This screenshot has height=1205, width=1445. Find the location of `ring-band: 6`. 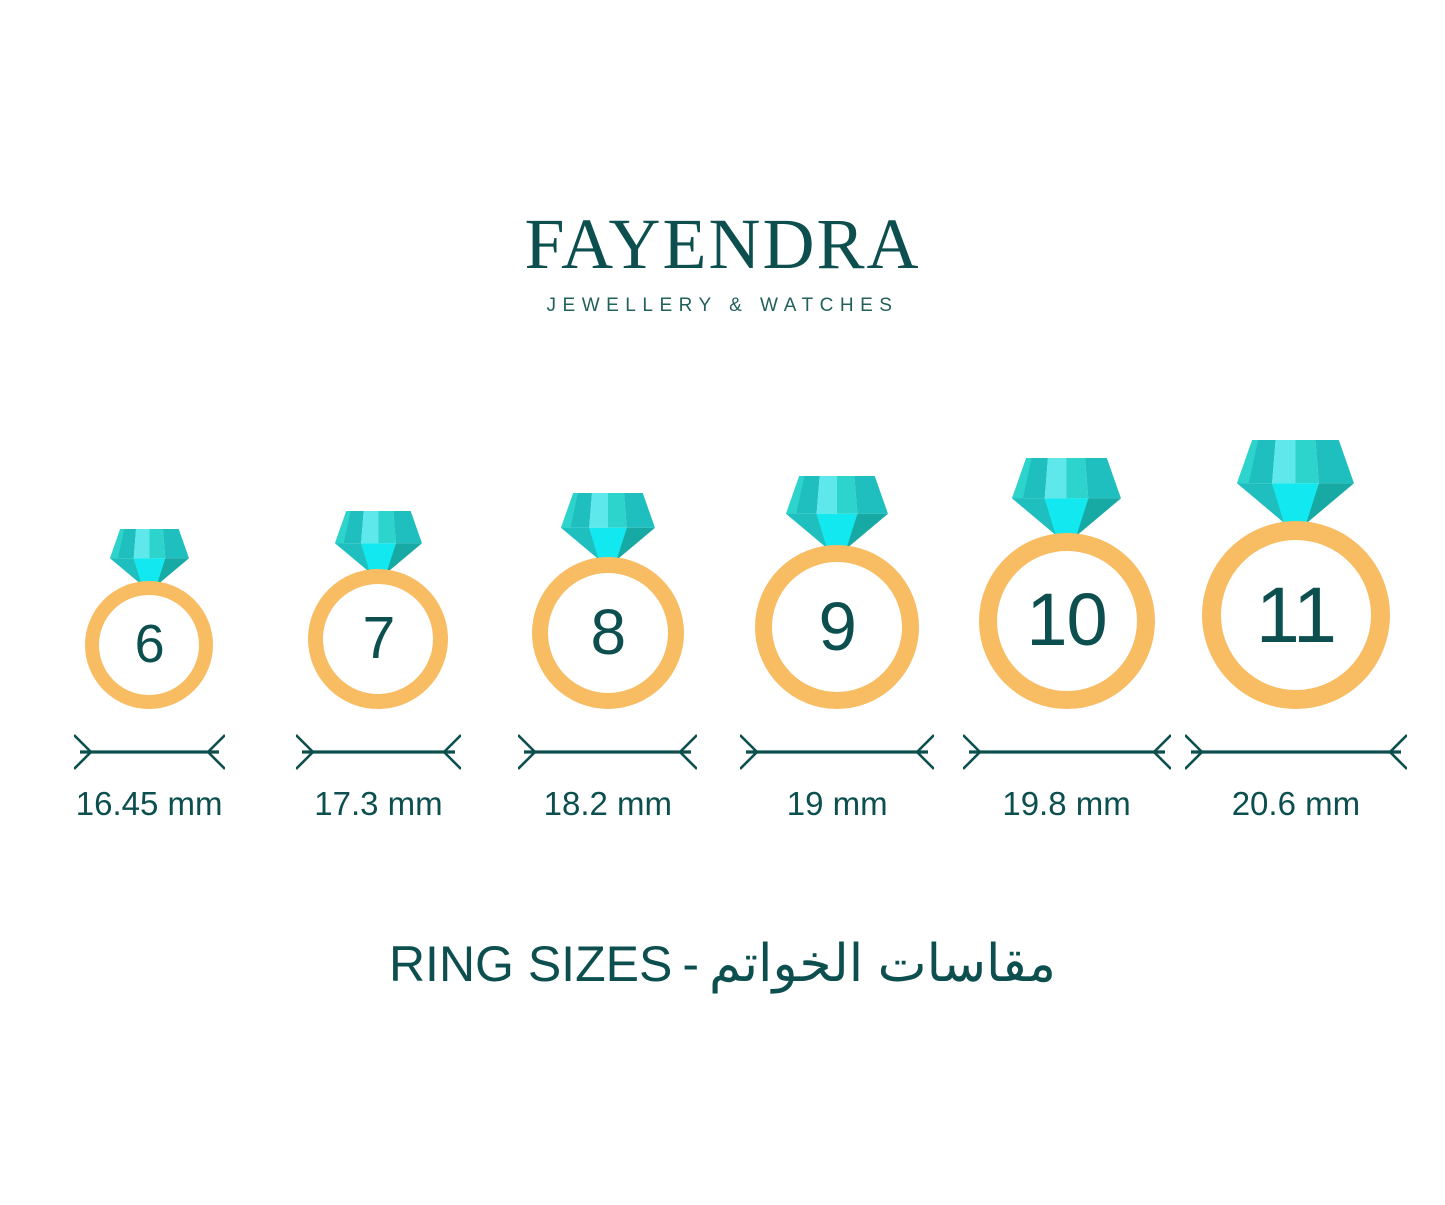

ring-band: 6 is located at coordinates (149, 645).